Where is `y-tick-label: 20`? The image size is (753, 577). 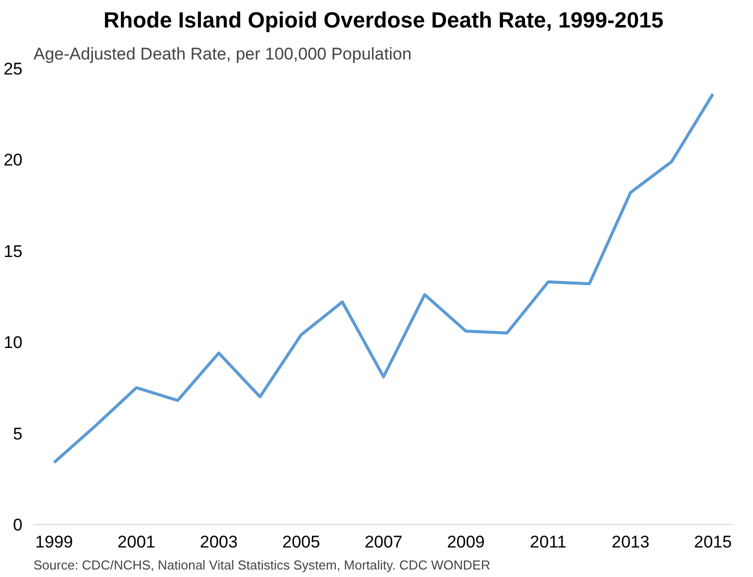 y-tick-label: 20 is located at coordinates (13, 160).